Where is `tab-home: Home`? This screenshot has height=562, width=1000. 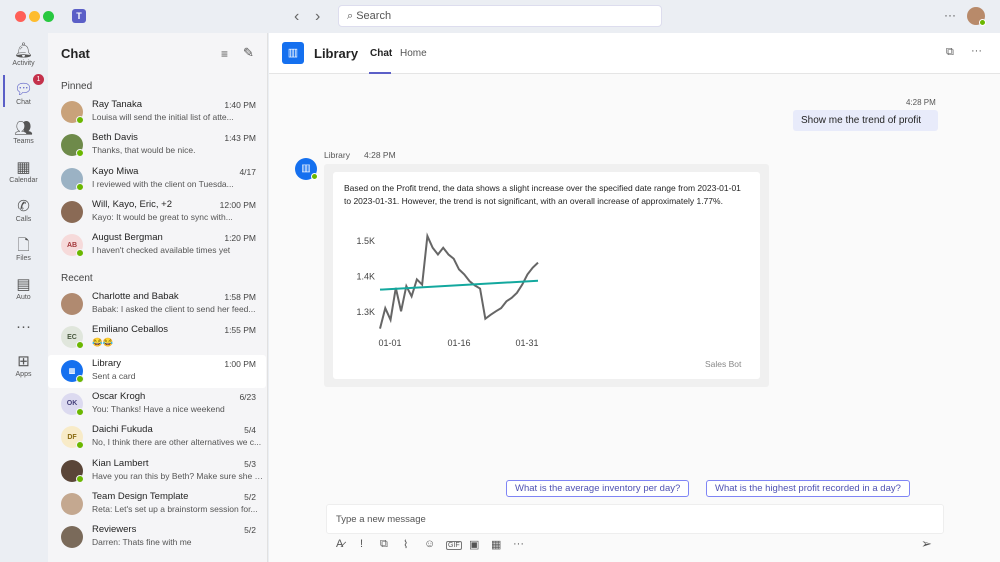 tab-home: Home is located at coordinates (413, 53).